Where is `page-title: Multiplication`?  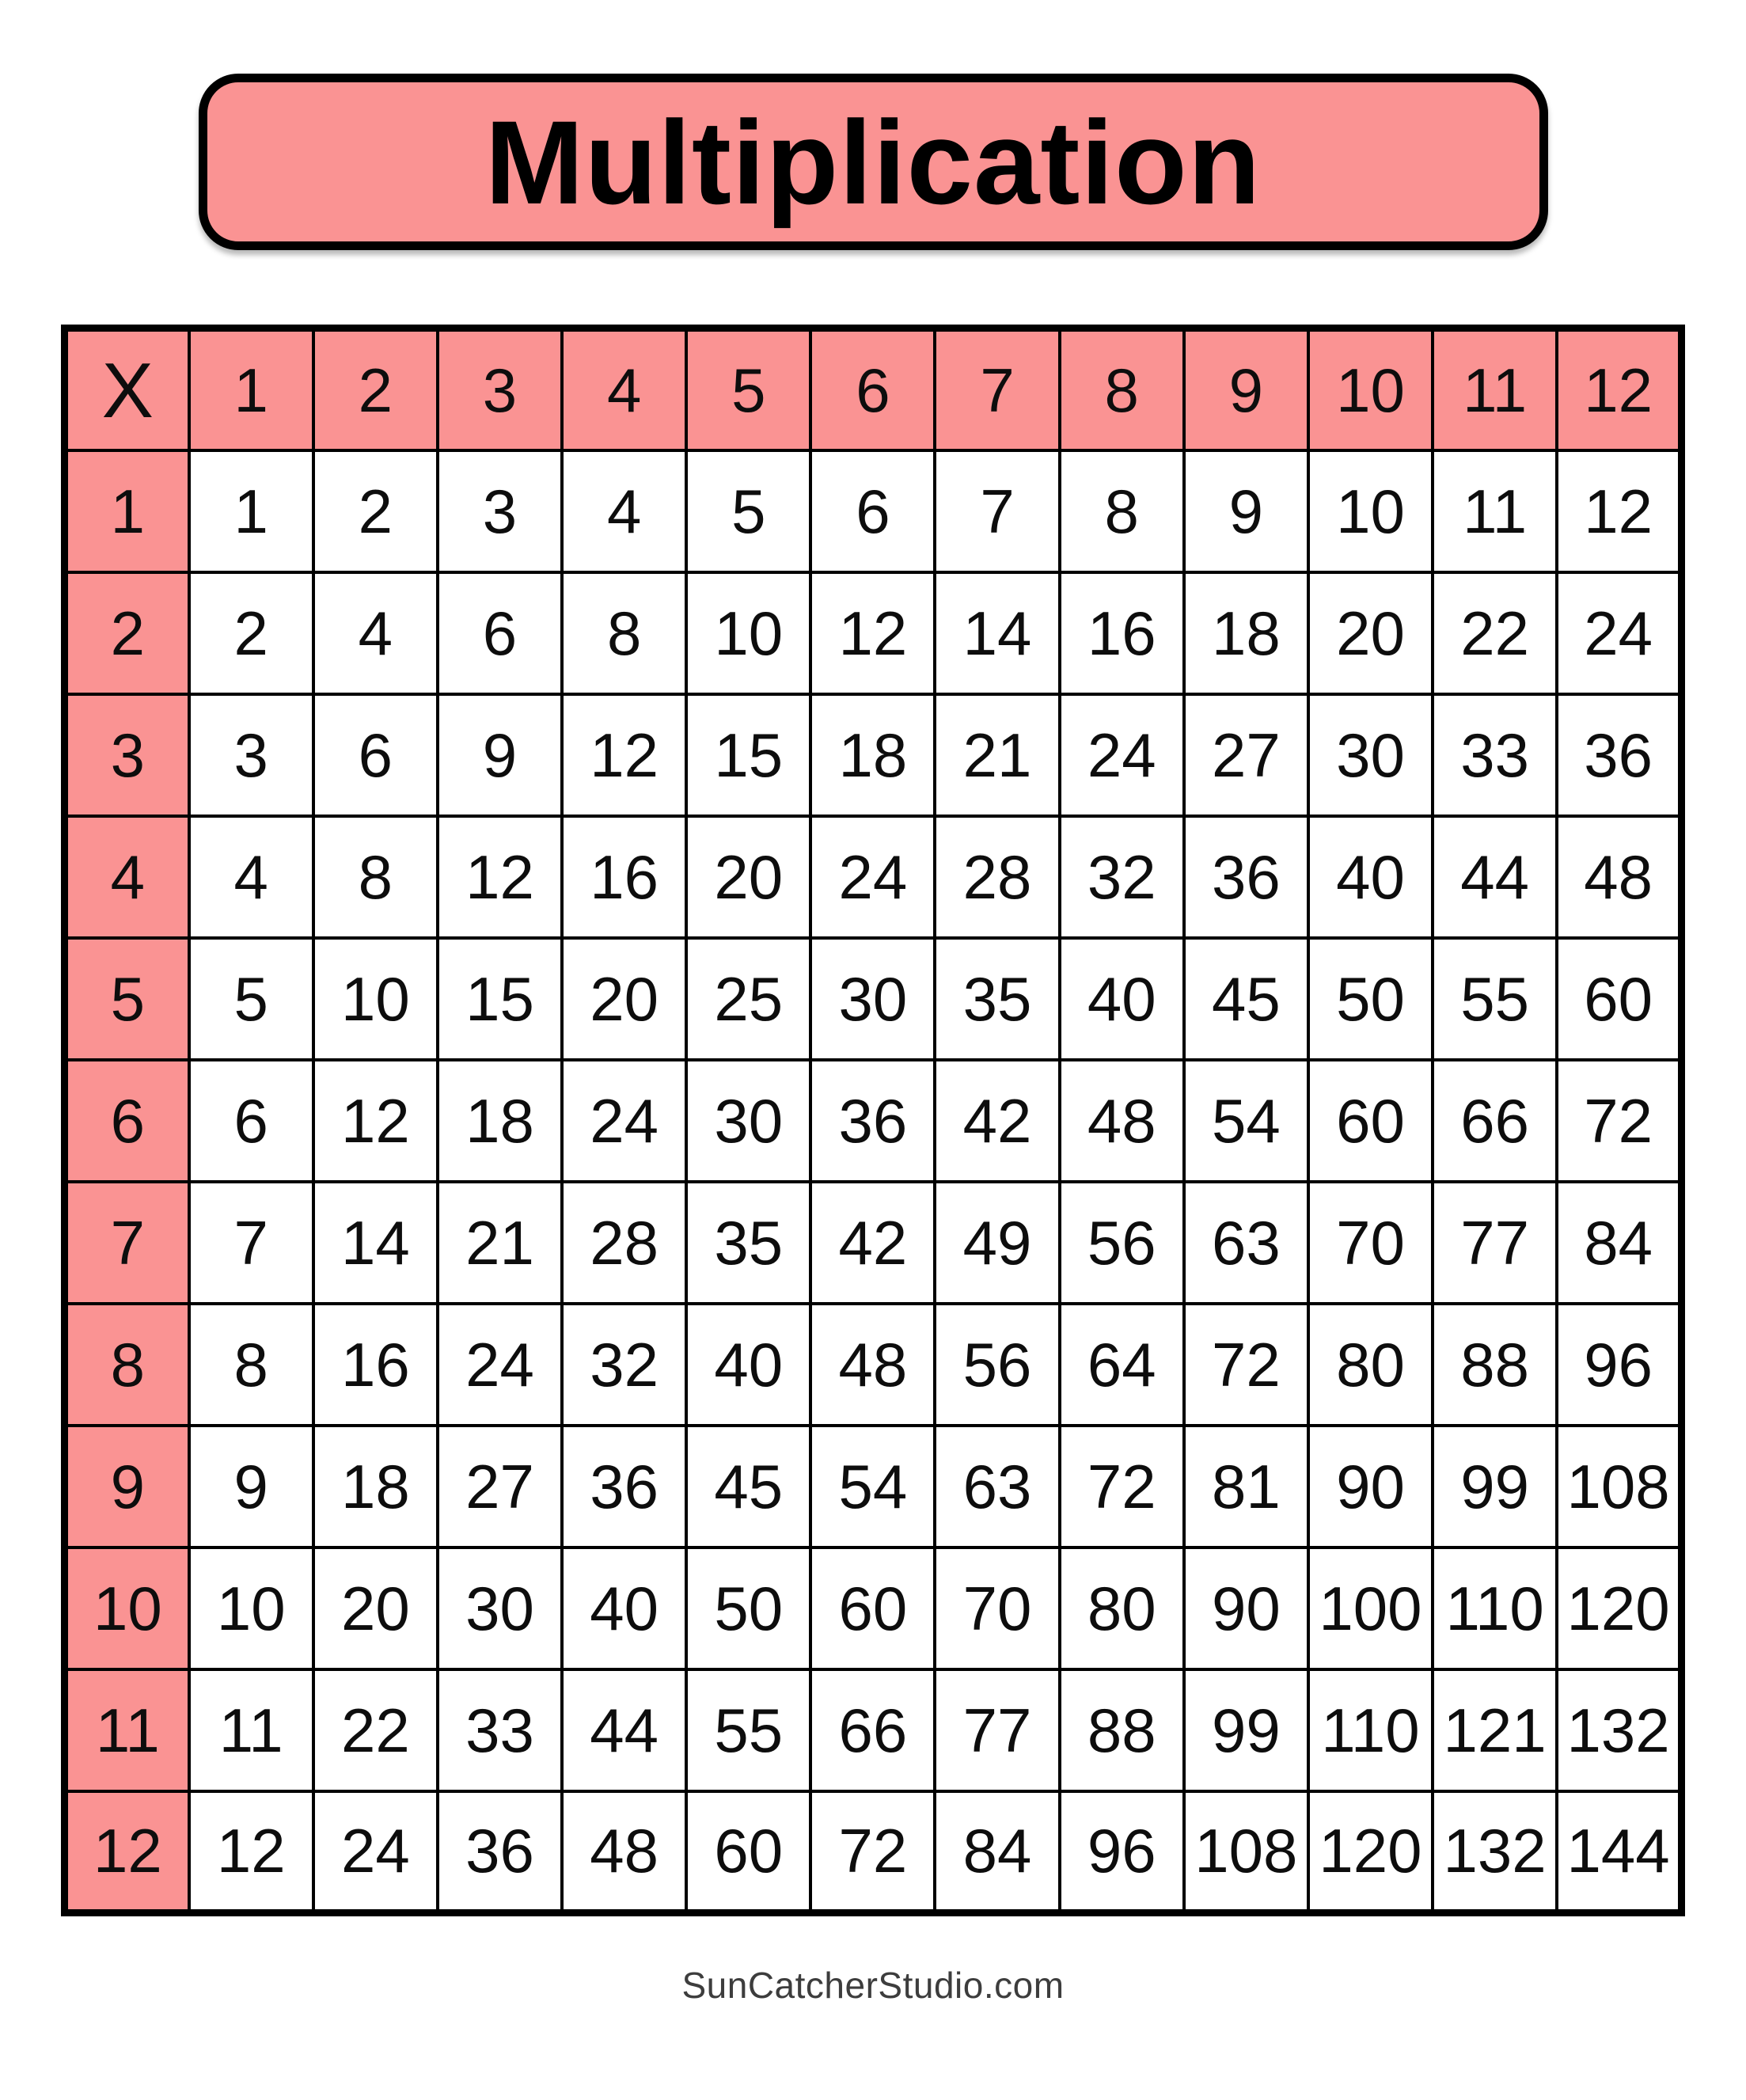 page-title: Multiplication is located at coordinates (873, 162).